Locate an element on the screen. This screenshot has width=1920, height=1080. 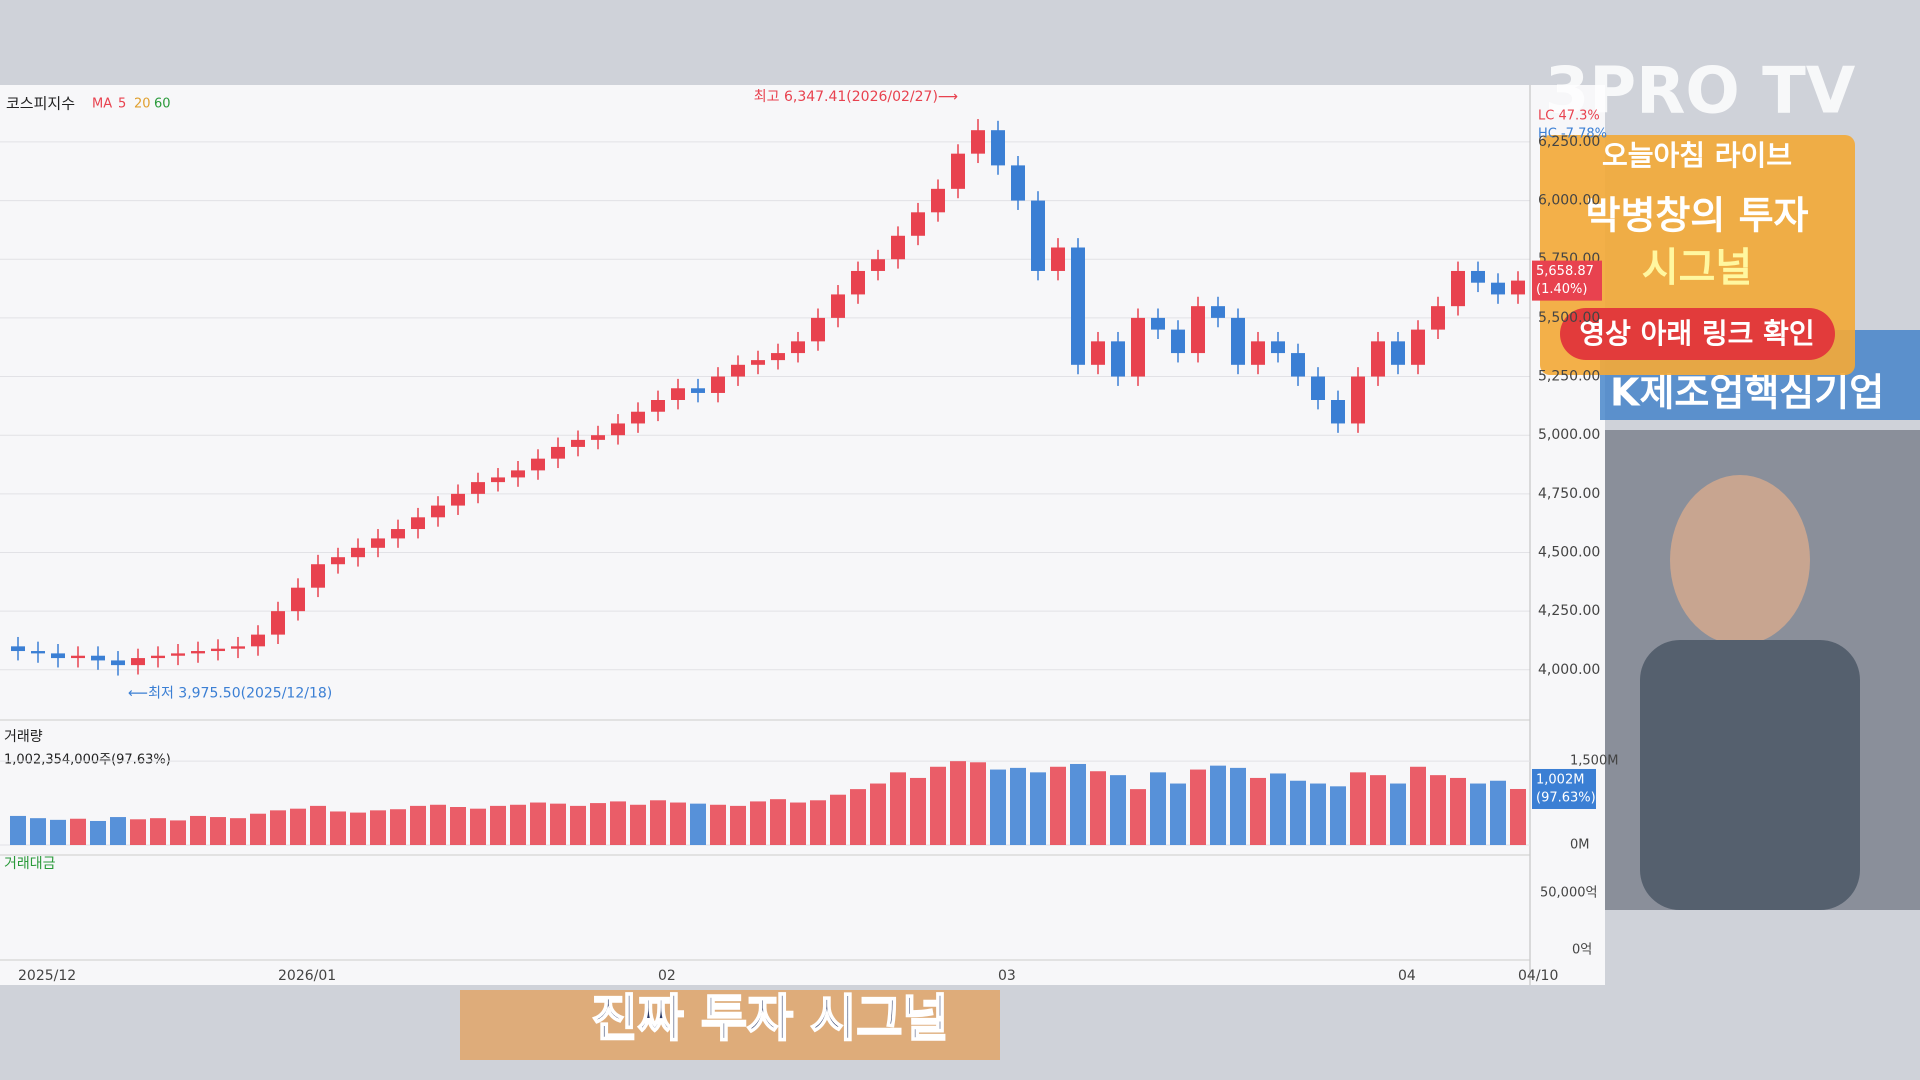
range-info: HC -7.78% is located at coordinates (1572, 134).